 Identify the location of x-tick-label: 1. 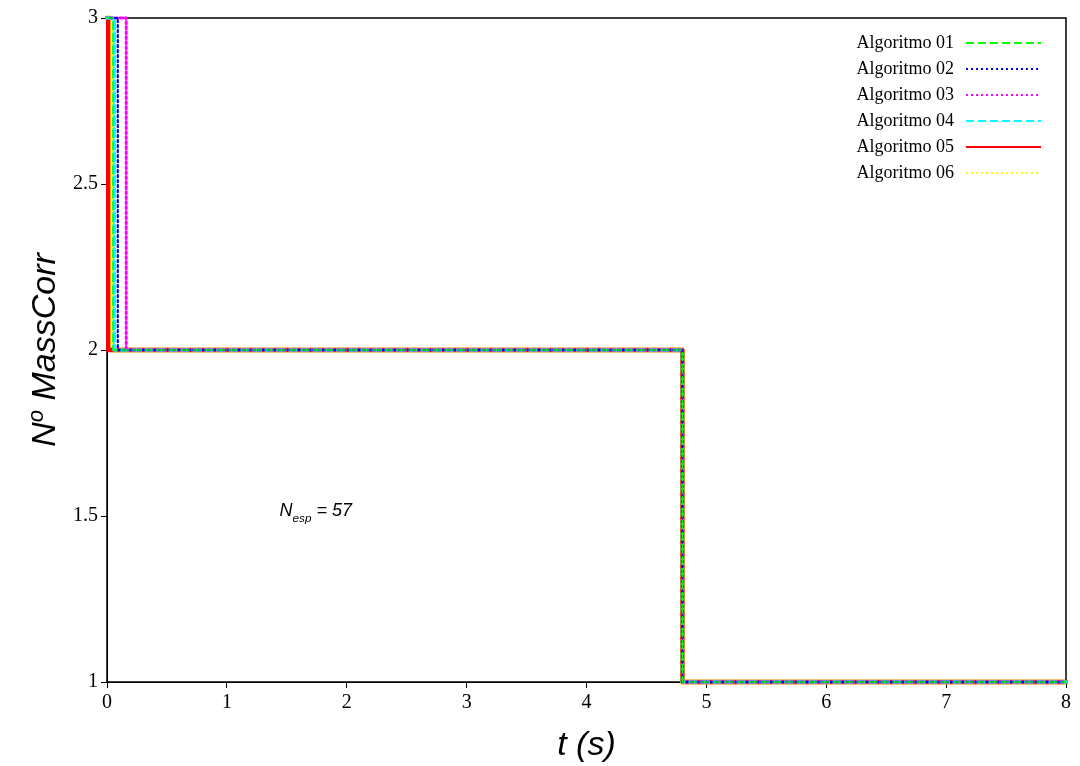
(226, 701).